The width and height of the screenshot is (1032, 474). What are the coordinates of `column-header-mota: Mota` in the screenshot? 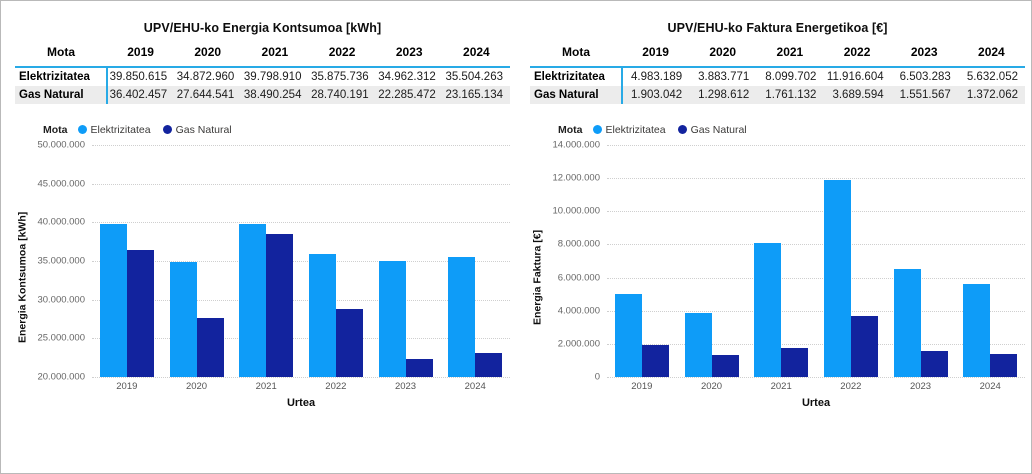 It's located at (61, 52).